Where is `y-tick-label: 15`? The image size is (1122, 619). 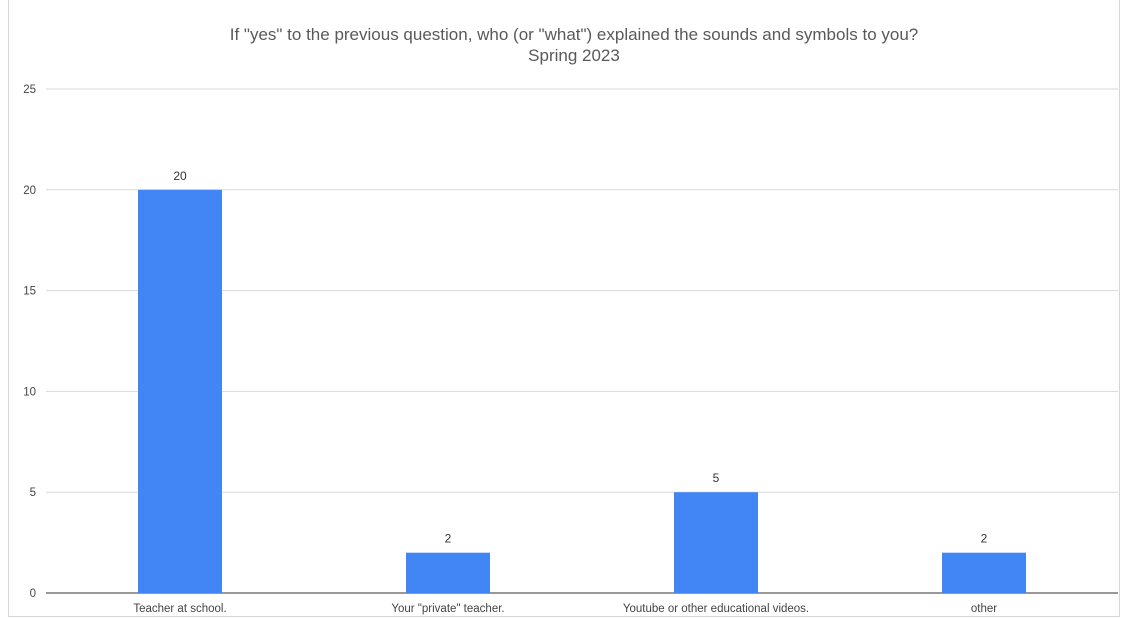 y-tick-label: 15 is located at coordinates (29, 292).